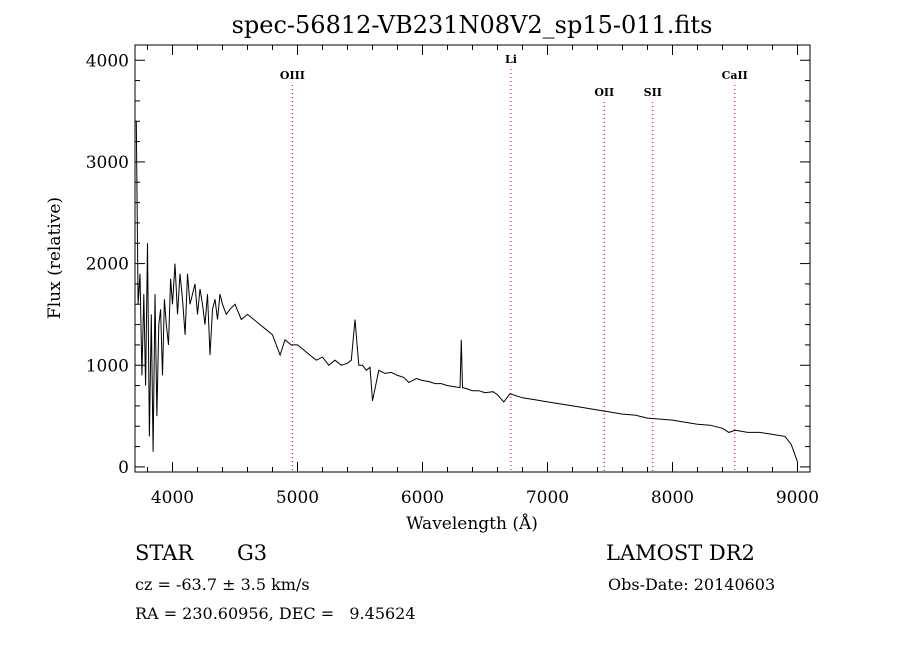  I want to click on object-subclass: G3, so click(252, 553).